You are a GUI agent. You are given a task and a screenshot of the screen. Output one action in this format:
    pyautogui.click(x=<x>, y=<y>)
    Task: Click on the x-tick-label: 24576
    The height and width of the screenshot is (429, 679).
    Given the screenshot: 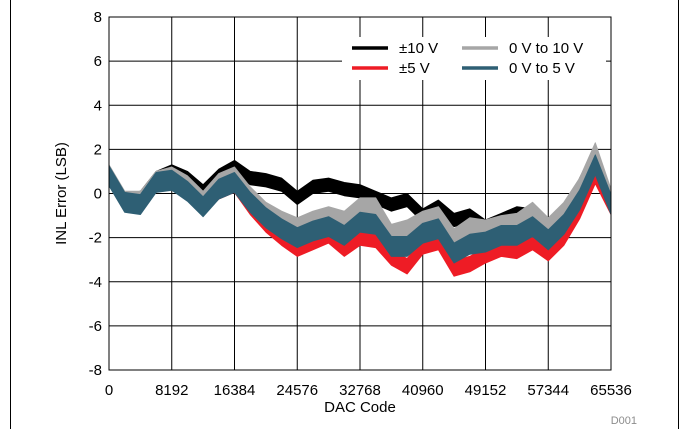 What is the action you would take?
    pyautogui.click(x=297, y=390)
    